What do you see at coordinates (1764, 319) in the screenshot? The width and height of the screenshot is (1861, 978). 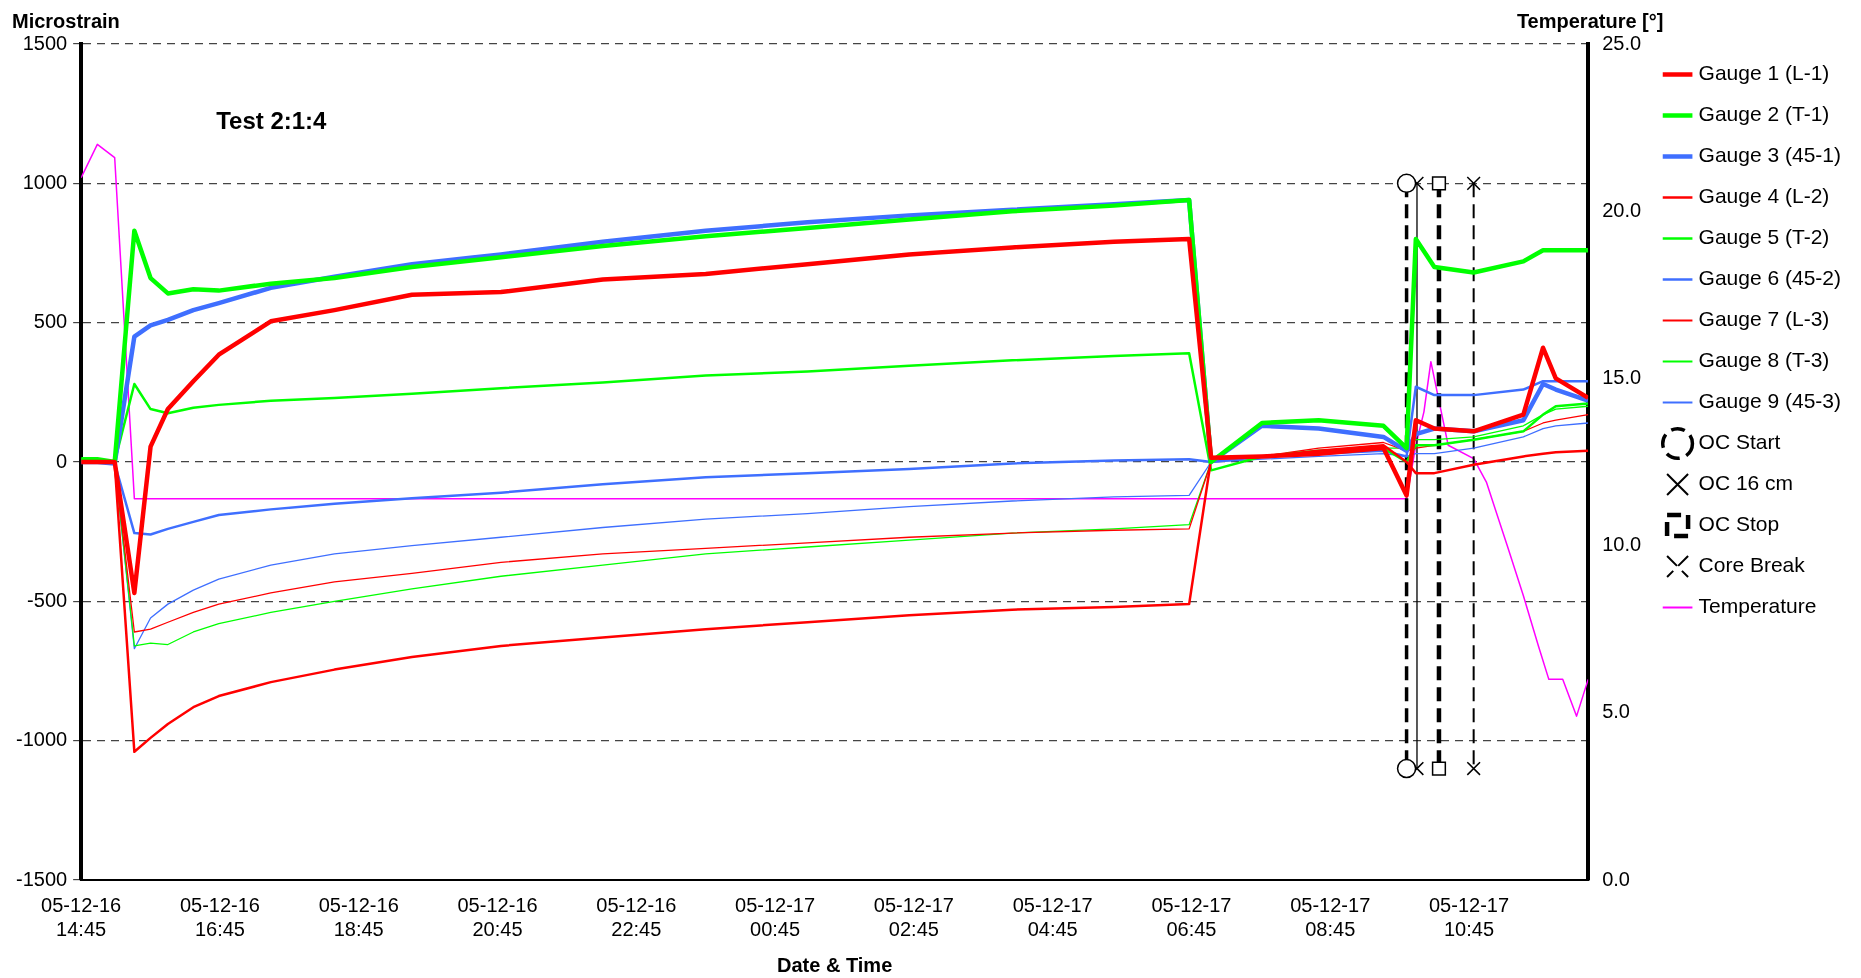 I see `legend-label: Gauge 7 (L-3)` at bounding box center [1764, 319].